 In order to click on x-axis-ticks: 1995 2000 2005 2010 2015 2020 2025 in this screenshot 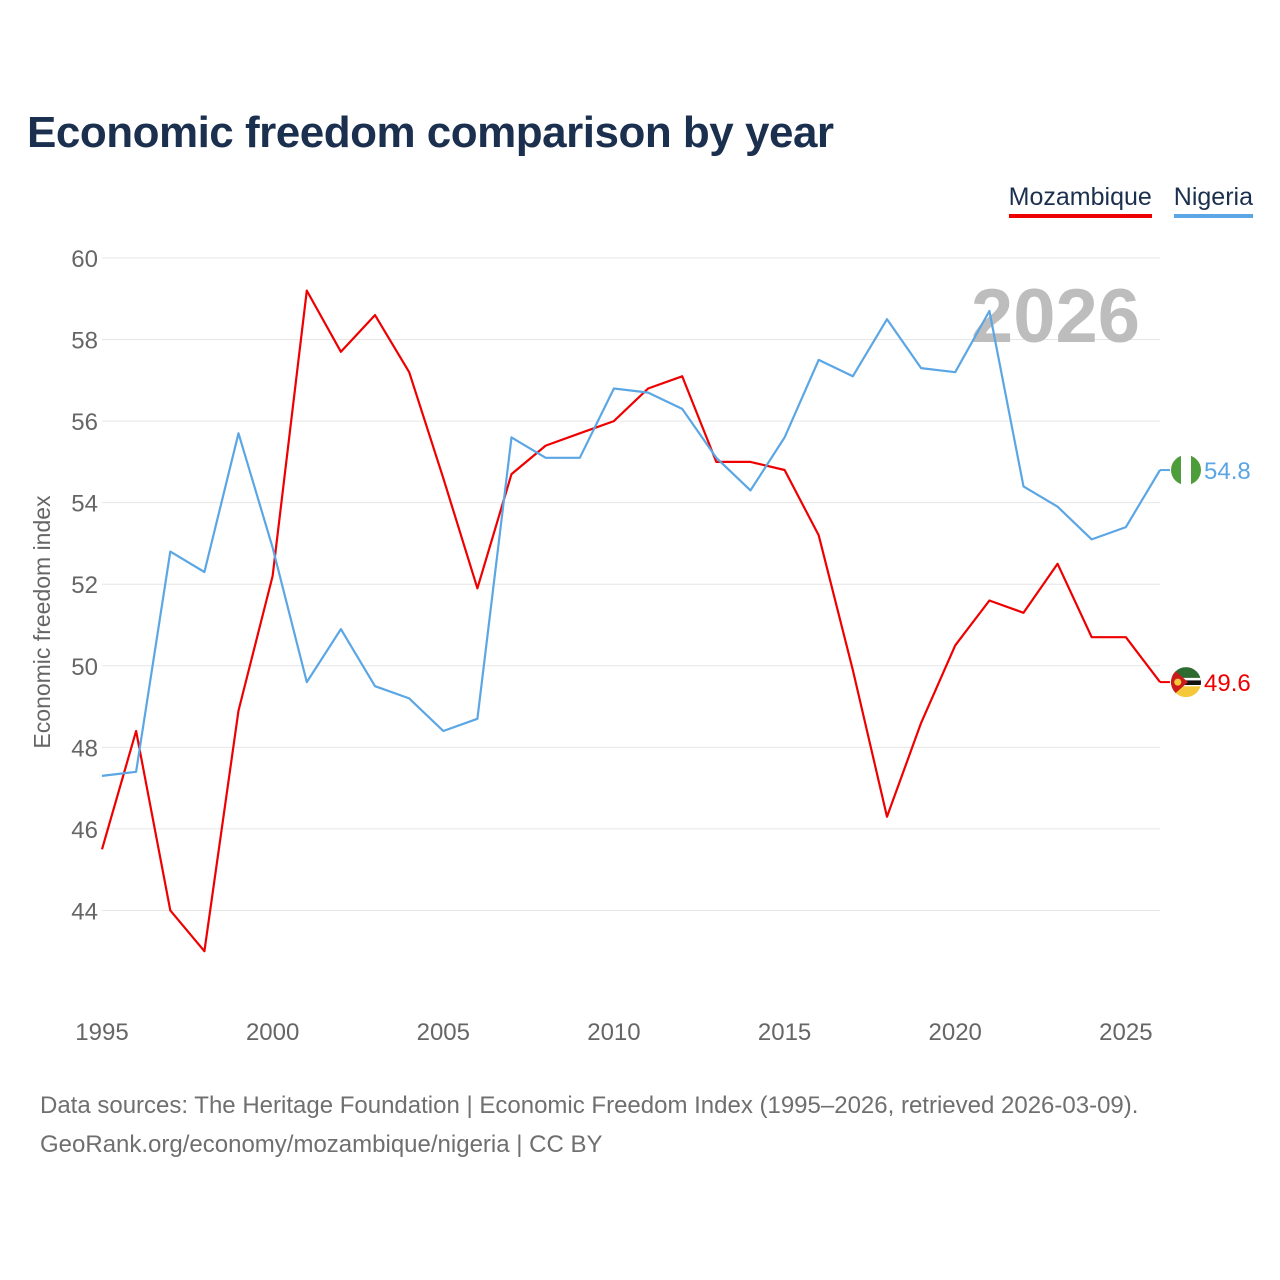, I will do `click(613, 1032)`.